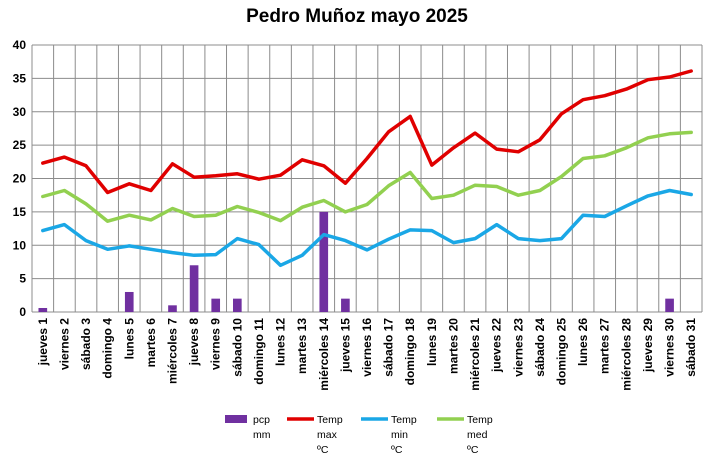  What do you see at coordinates (389, 347) in the screenshot?
I see `x-tick-label: sábado 17` at bounding box center [389, 347].